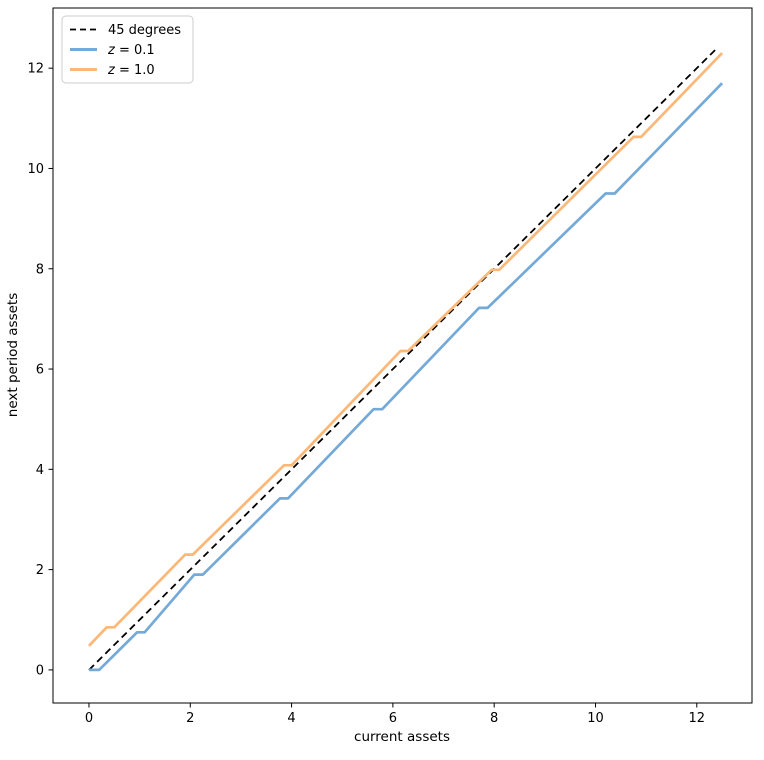 The height and width of the screenshot is (760, 764). Describe the element at coordinates (35, 69) in the screenshot. I see `y-tick-label: 12` at that location.